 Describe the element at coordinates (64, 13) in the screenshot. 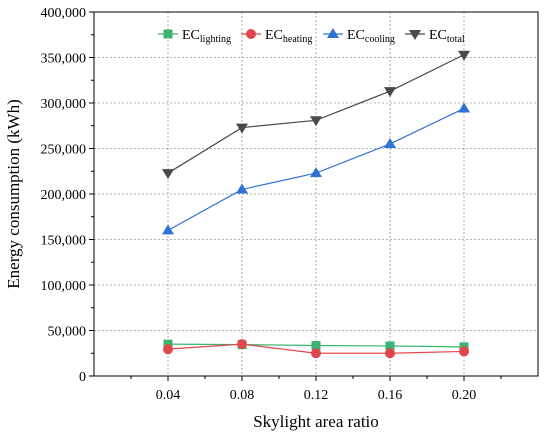

I see `y-tick-label: 400,000` at that location.